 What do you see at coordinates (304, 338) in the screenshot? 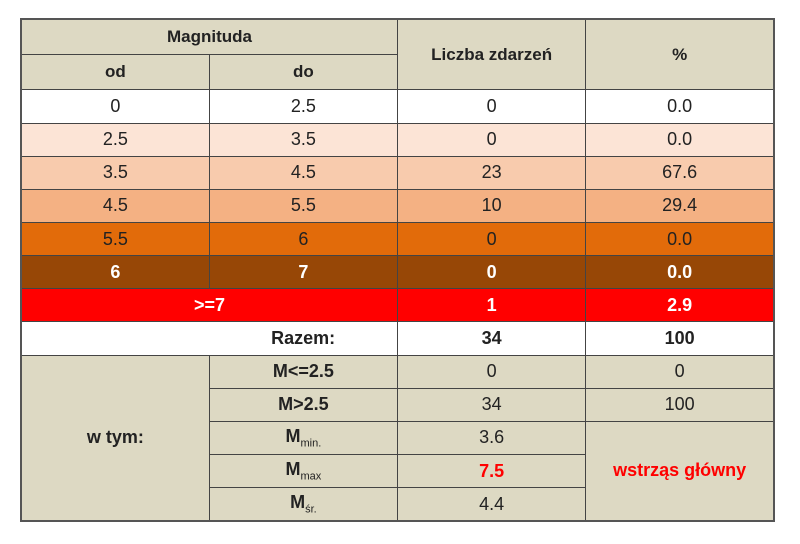
I see `table-cell: Razem:` at bounding box center [304, 338].